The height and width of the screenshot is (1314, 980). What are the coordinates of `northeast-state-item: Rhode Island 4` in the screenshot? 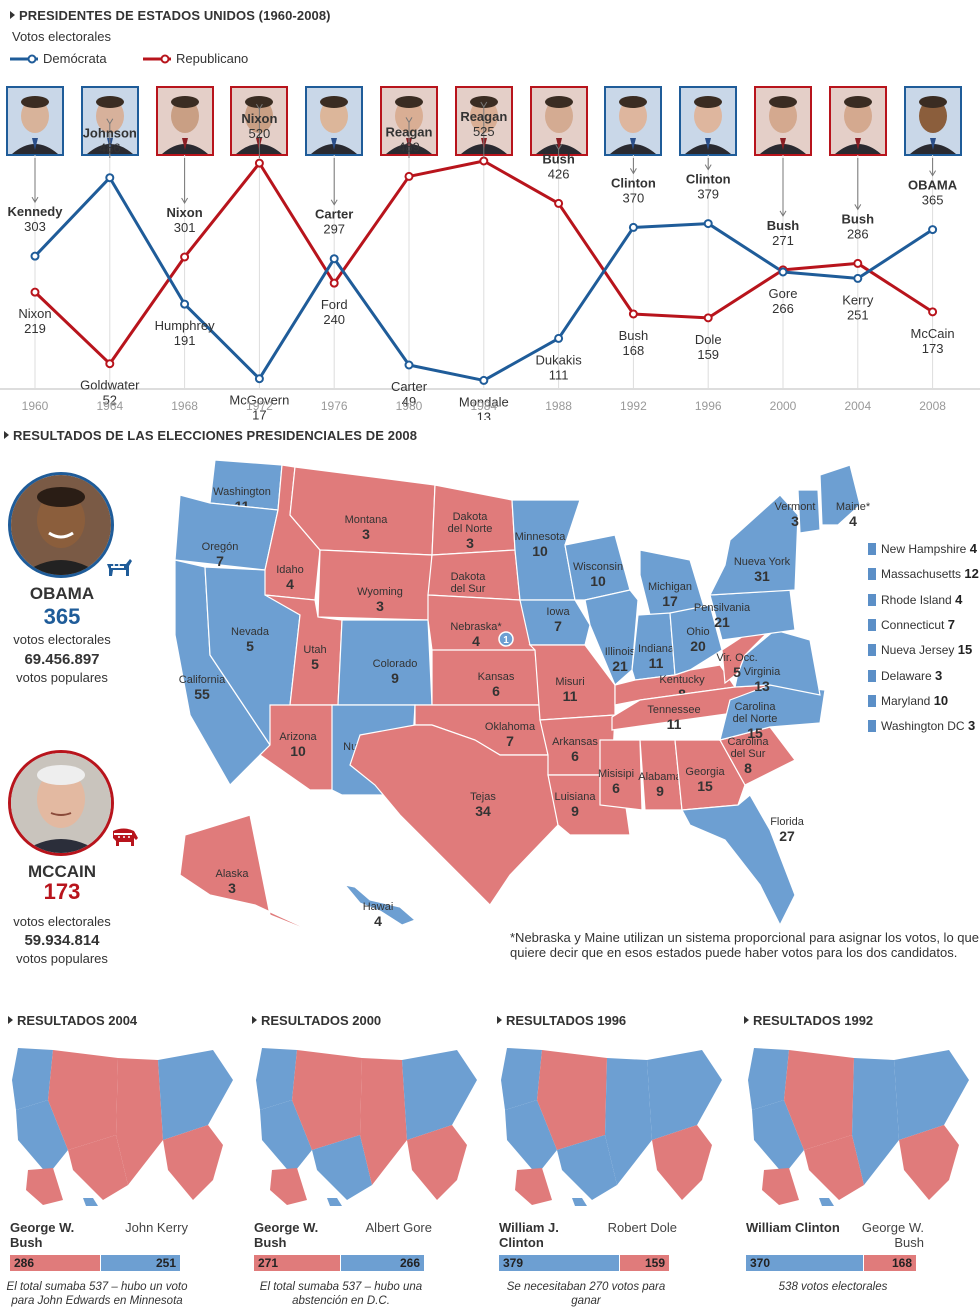 It's located at (915, 599).